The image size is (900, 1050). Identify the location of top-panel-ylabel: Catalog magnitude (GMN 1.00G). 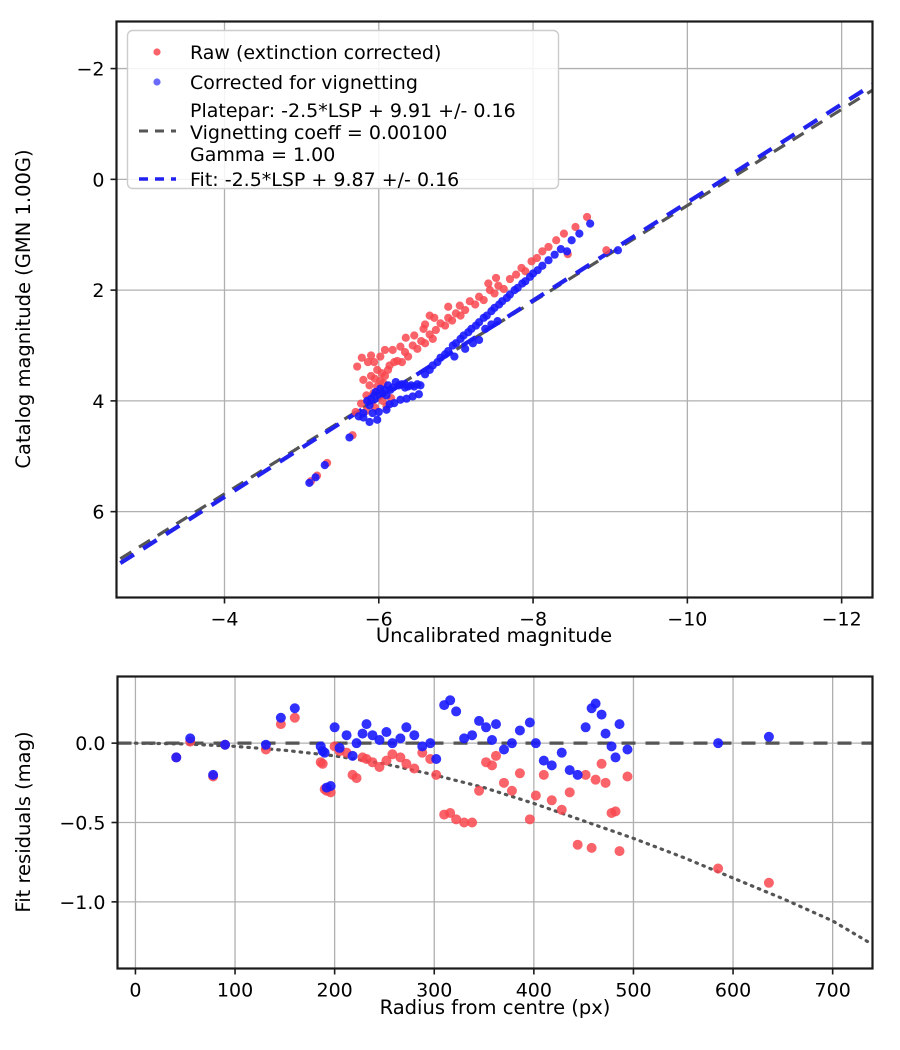
(23, 308).